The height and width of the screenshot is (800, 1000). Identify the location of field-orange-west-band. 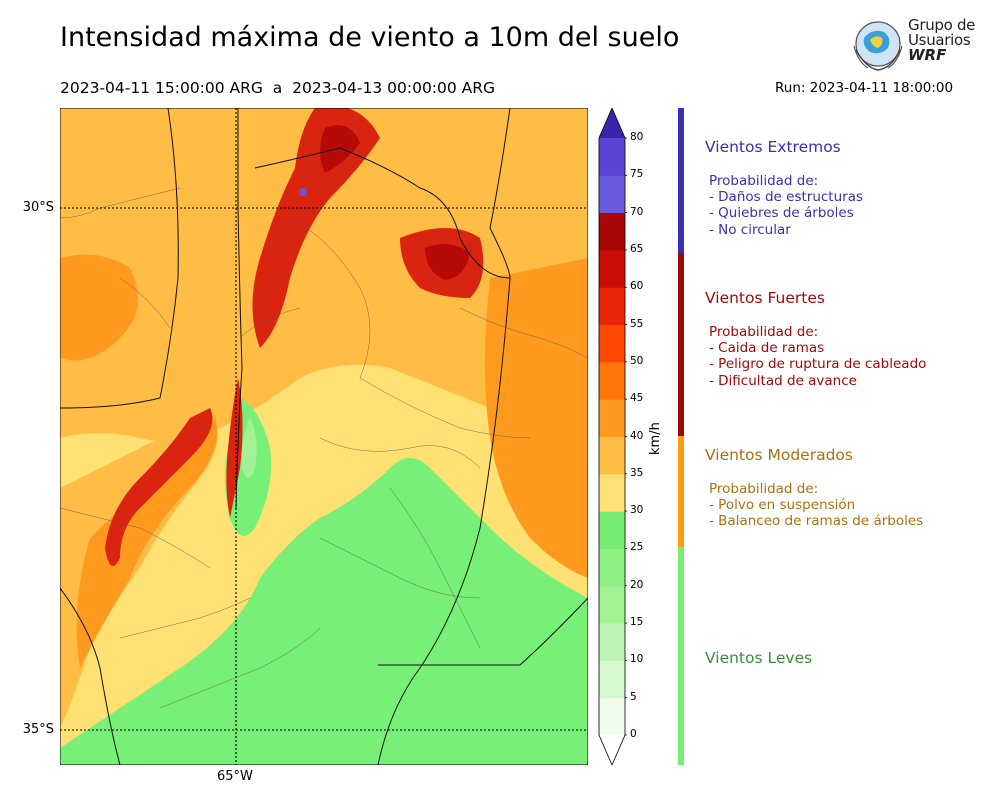
(147, 543).